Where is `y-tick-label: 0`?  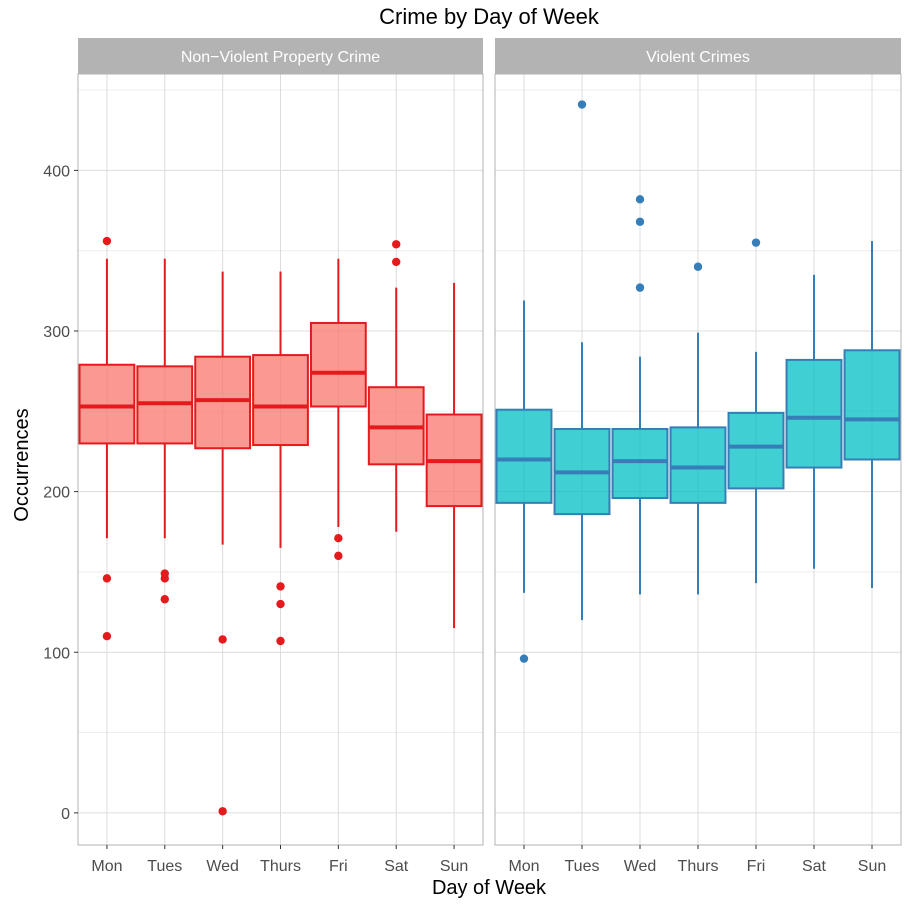
y-tick-label: 0 is located at coordinates (65, 814).